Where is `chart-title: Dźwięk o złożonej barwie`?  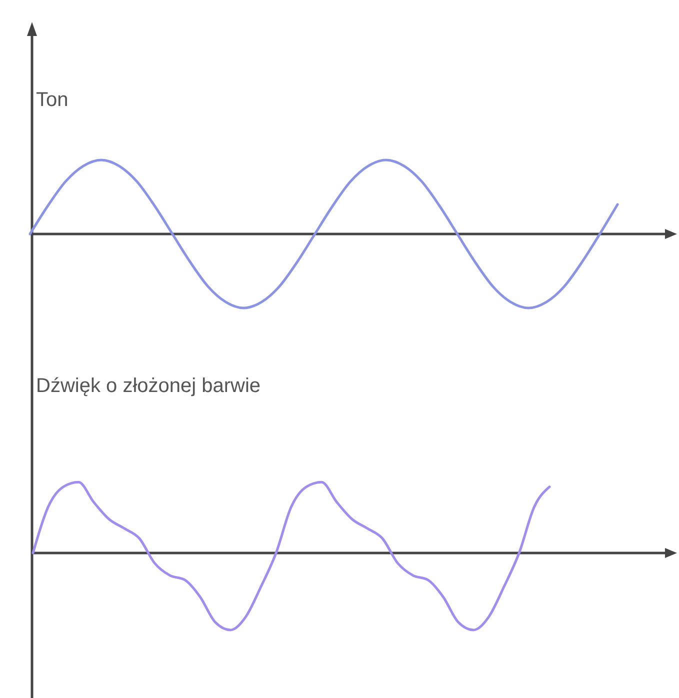
chart-title: Dźwięk o złożonej barwie is located at coordinates (148, 386).